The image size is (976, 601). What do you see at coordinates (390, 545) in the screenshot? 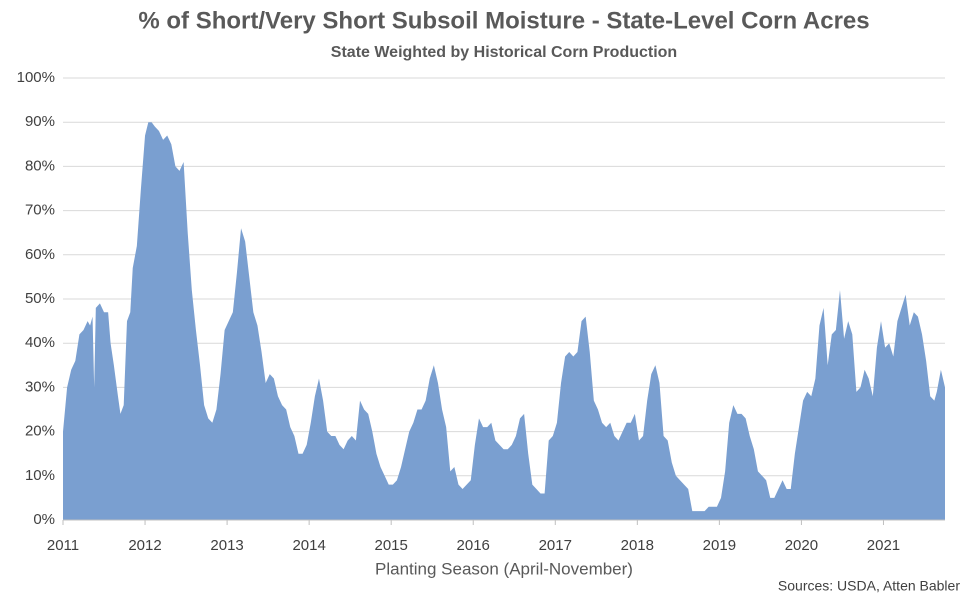
I see `x-tick-label: 2015` at bounding box center [390, 545].